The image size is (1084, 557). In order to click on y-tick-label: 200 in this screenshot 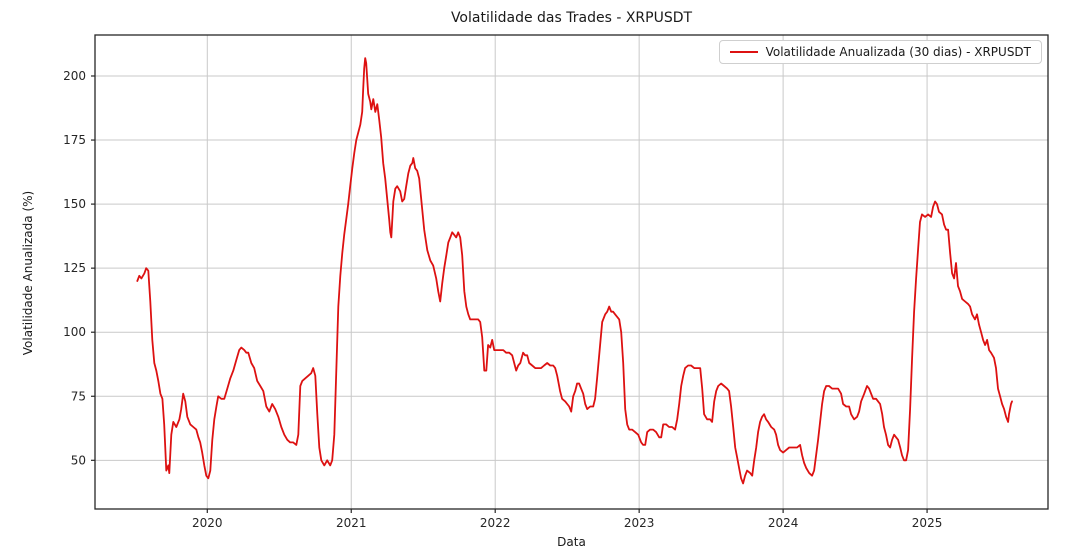, I will do `click(74, 76)`.